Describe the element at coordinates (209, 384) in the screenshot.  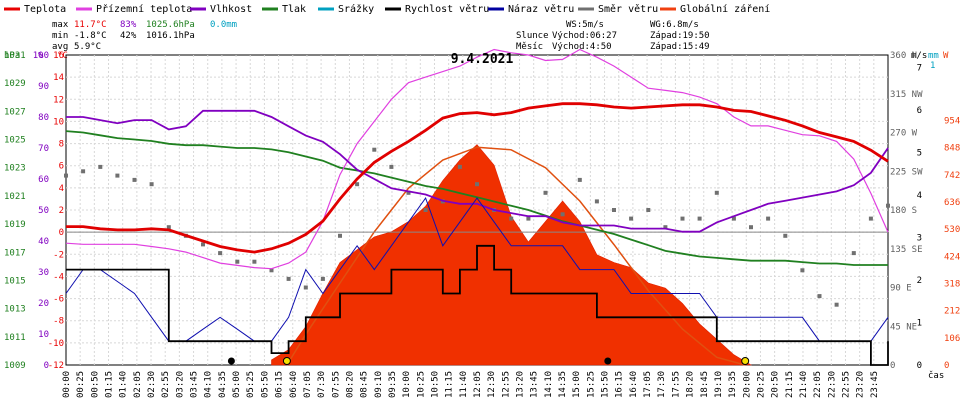
I see `time-tick: 04:10` at that location.